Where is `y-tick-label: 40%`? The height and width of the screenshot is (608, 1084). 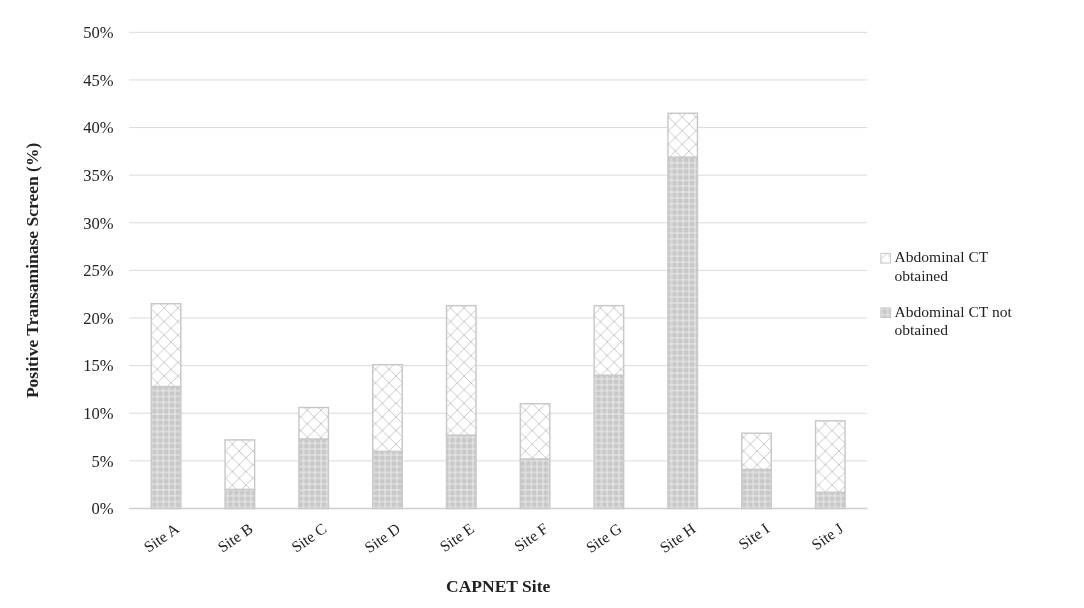 y-tick-label: 40% is located at coordinates (98, 128).